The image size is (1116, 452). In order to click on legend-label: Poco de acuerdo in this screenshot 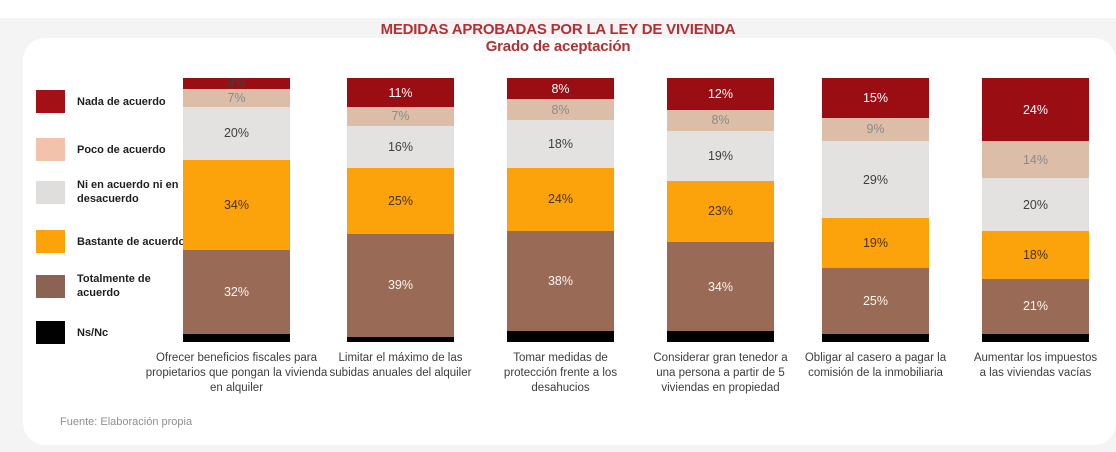, I will do `click(121, 149)`.